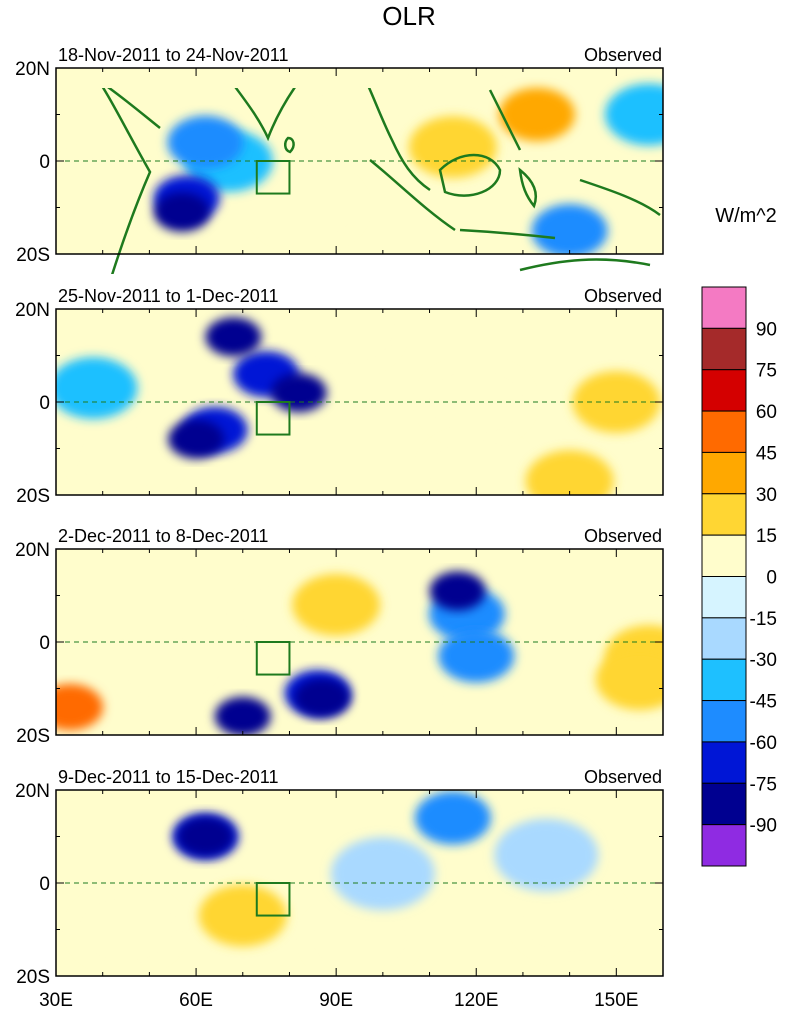  I want to click on colorbar-label: 0, so click(771, 578).